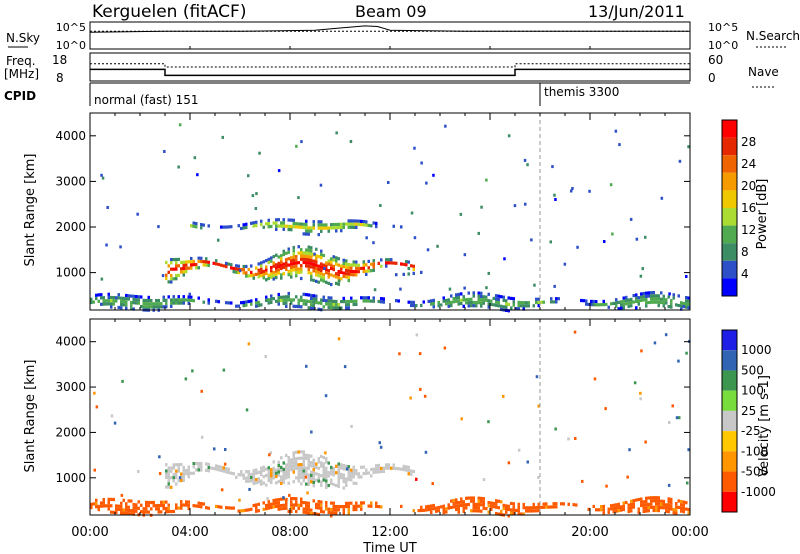  Describe the element at coordinates (729, 269) in the screenshot. I see `colorbar-swatch` at that location.